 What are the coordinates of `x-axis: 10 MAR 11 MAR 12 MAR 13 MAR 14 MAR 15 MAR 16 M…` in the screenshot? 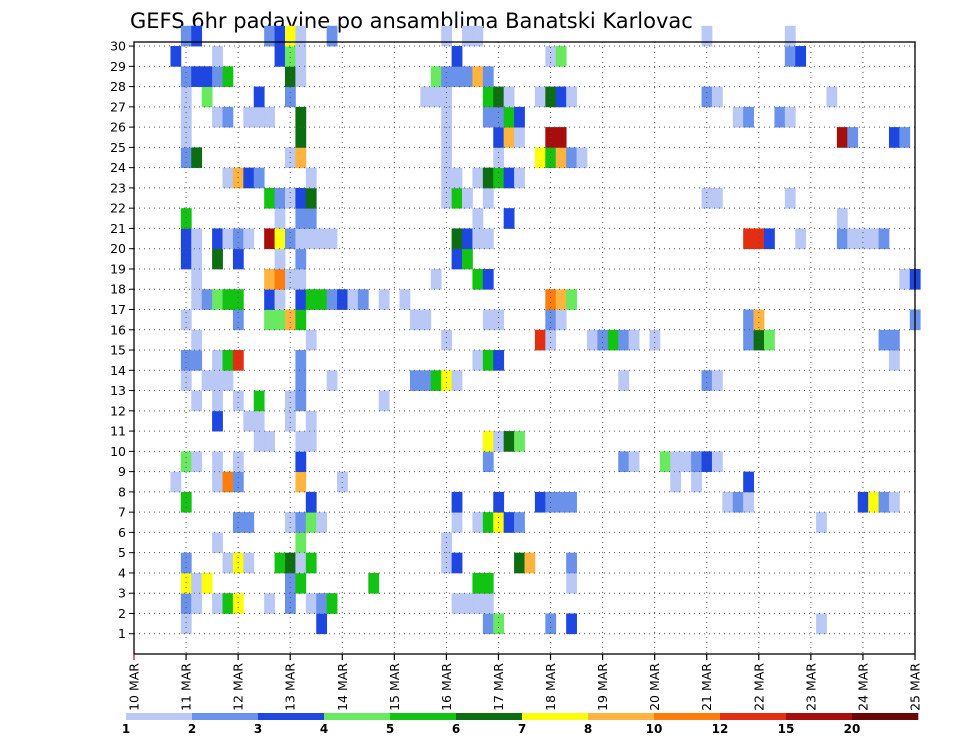 It's located at (525, 682).